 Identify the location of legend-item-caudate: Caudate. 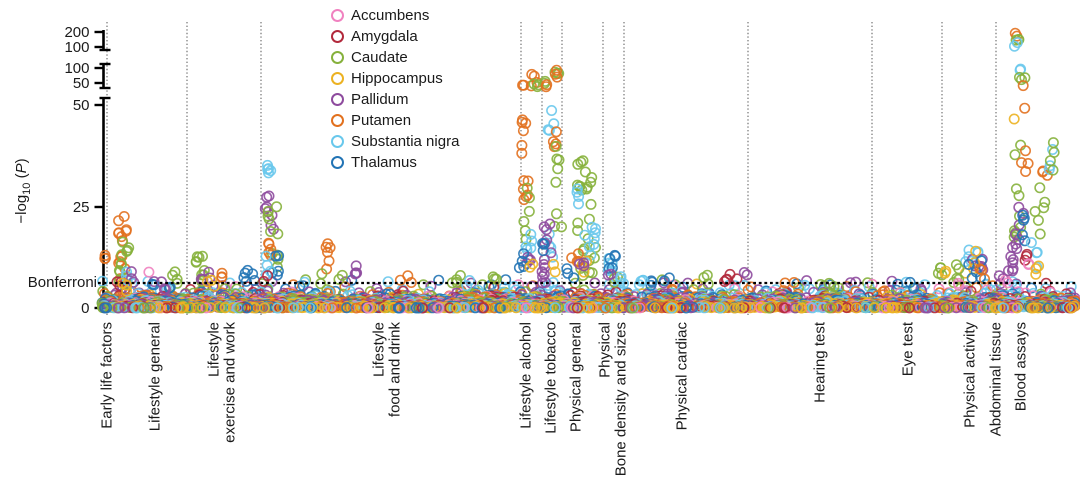
(369, 57).